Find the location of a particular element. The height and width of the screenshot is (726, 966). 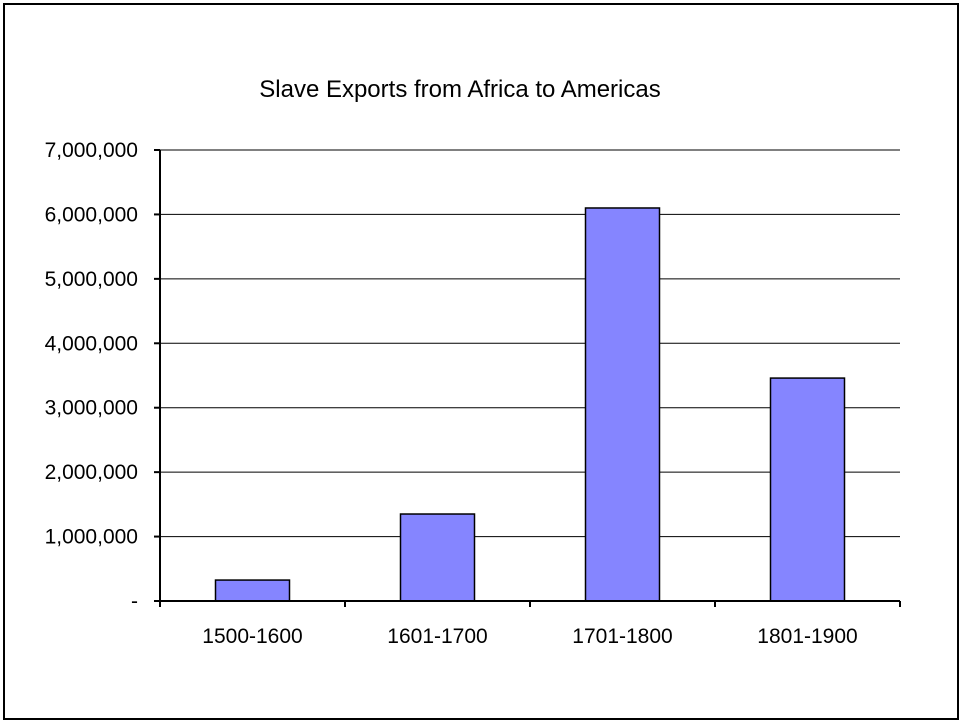

y-tick-label: 1,000,000 is located at coordinates (91, 537).